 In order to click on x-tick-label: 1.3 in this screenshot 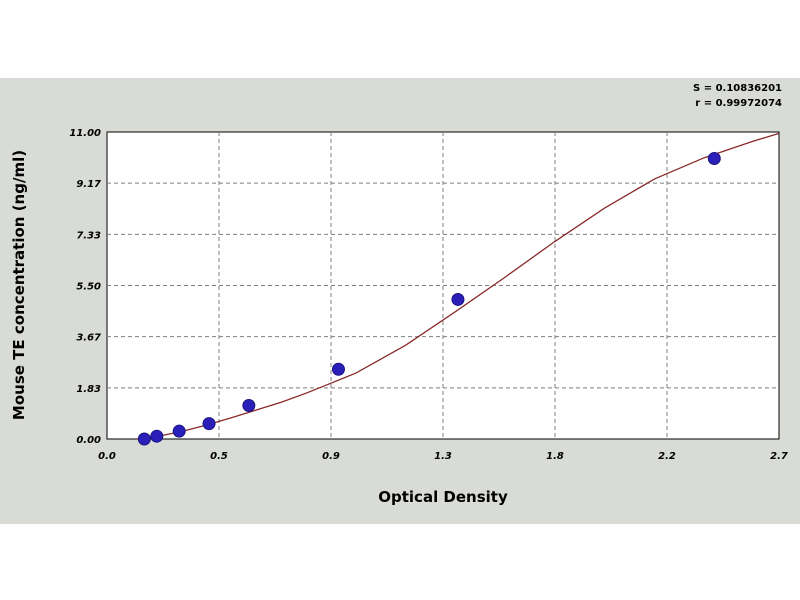, I will do `click(443, 456)`.